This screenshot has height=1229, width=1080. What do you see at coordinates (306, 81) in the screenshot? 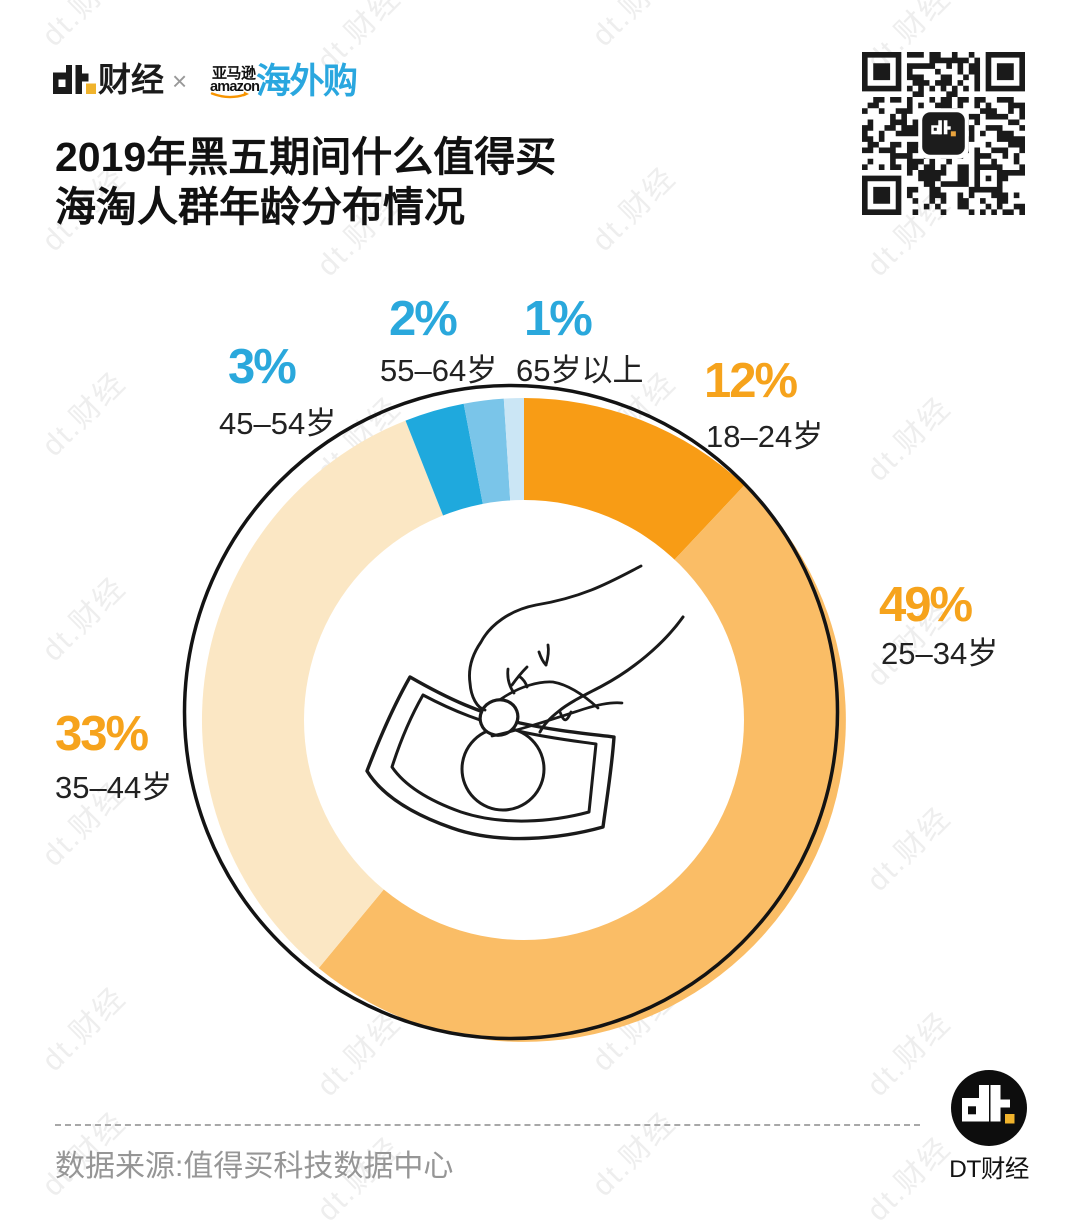
I see `svg-text: 海外购` at bounding box center [306, 81].